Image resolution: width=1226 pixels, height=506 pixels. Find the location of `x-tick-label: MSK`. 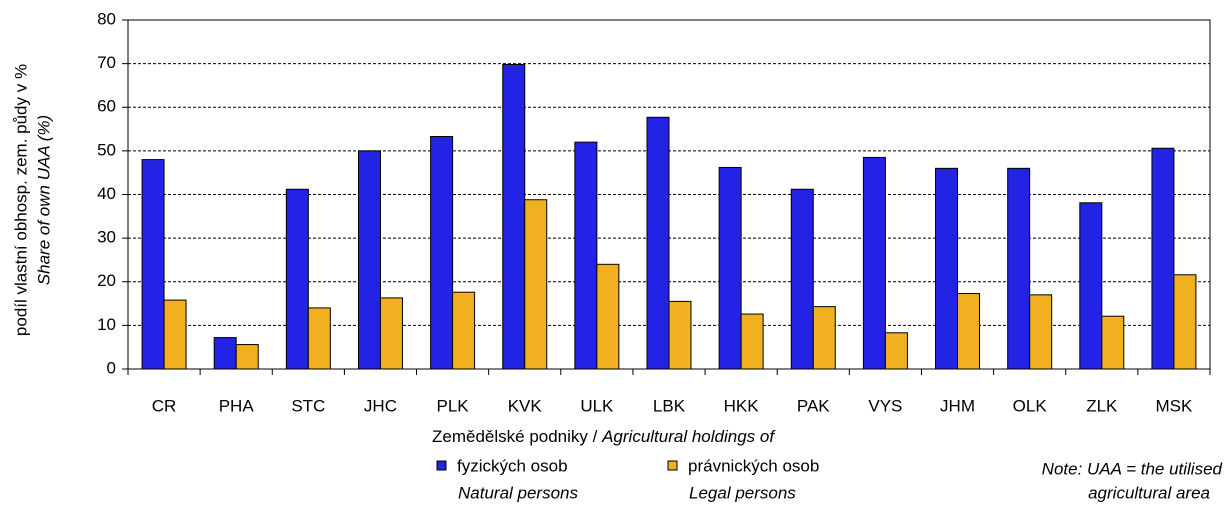

x-tick-label: MSK is located at coordinates (1175, 405).